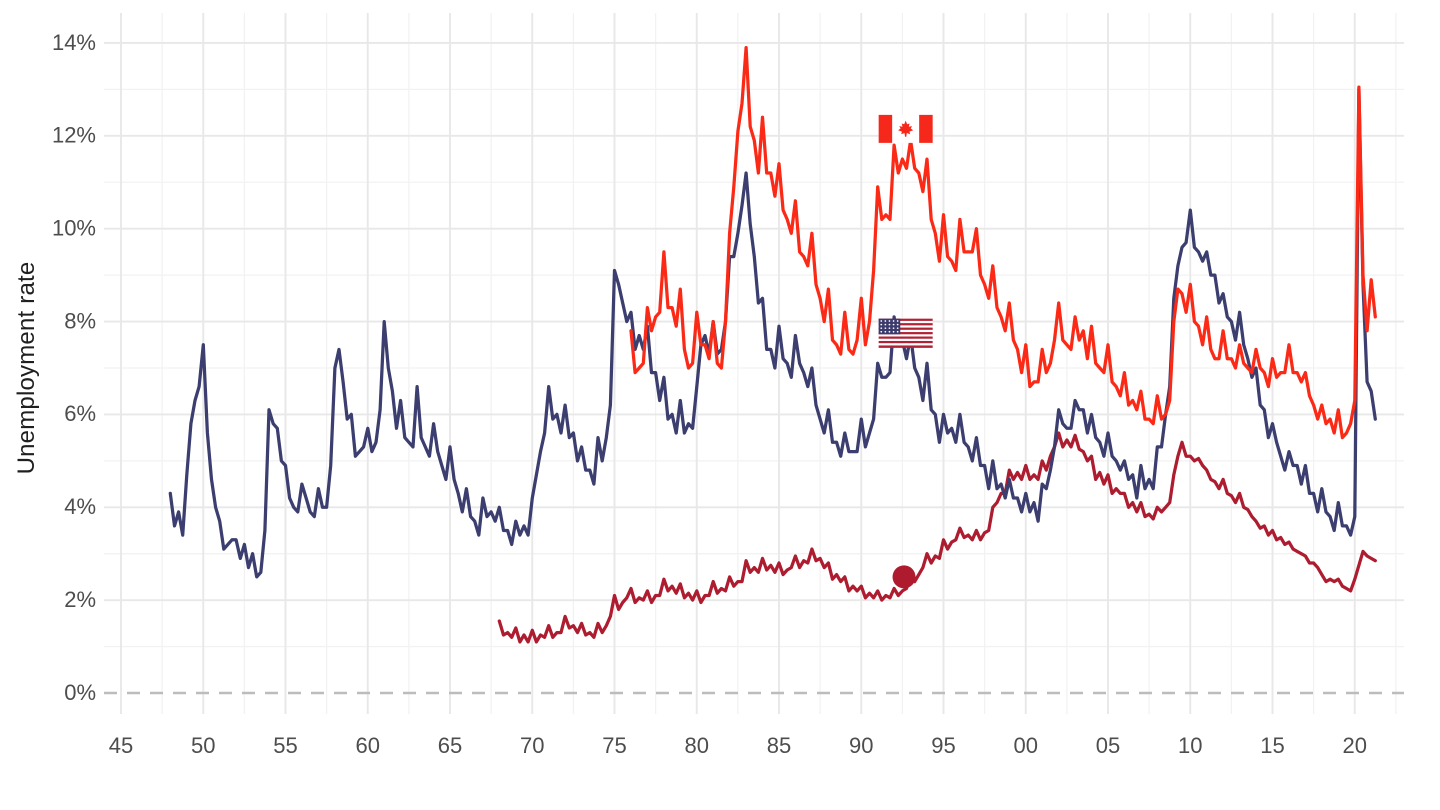 This screenshot has width=1440, height=810. I want to click on x-tick-label: 00, so click(1026, 745).